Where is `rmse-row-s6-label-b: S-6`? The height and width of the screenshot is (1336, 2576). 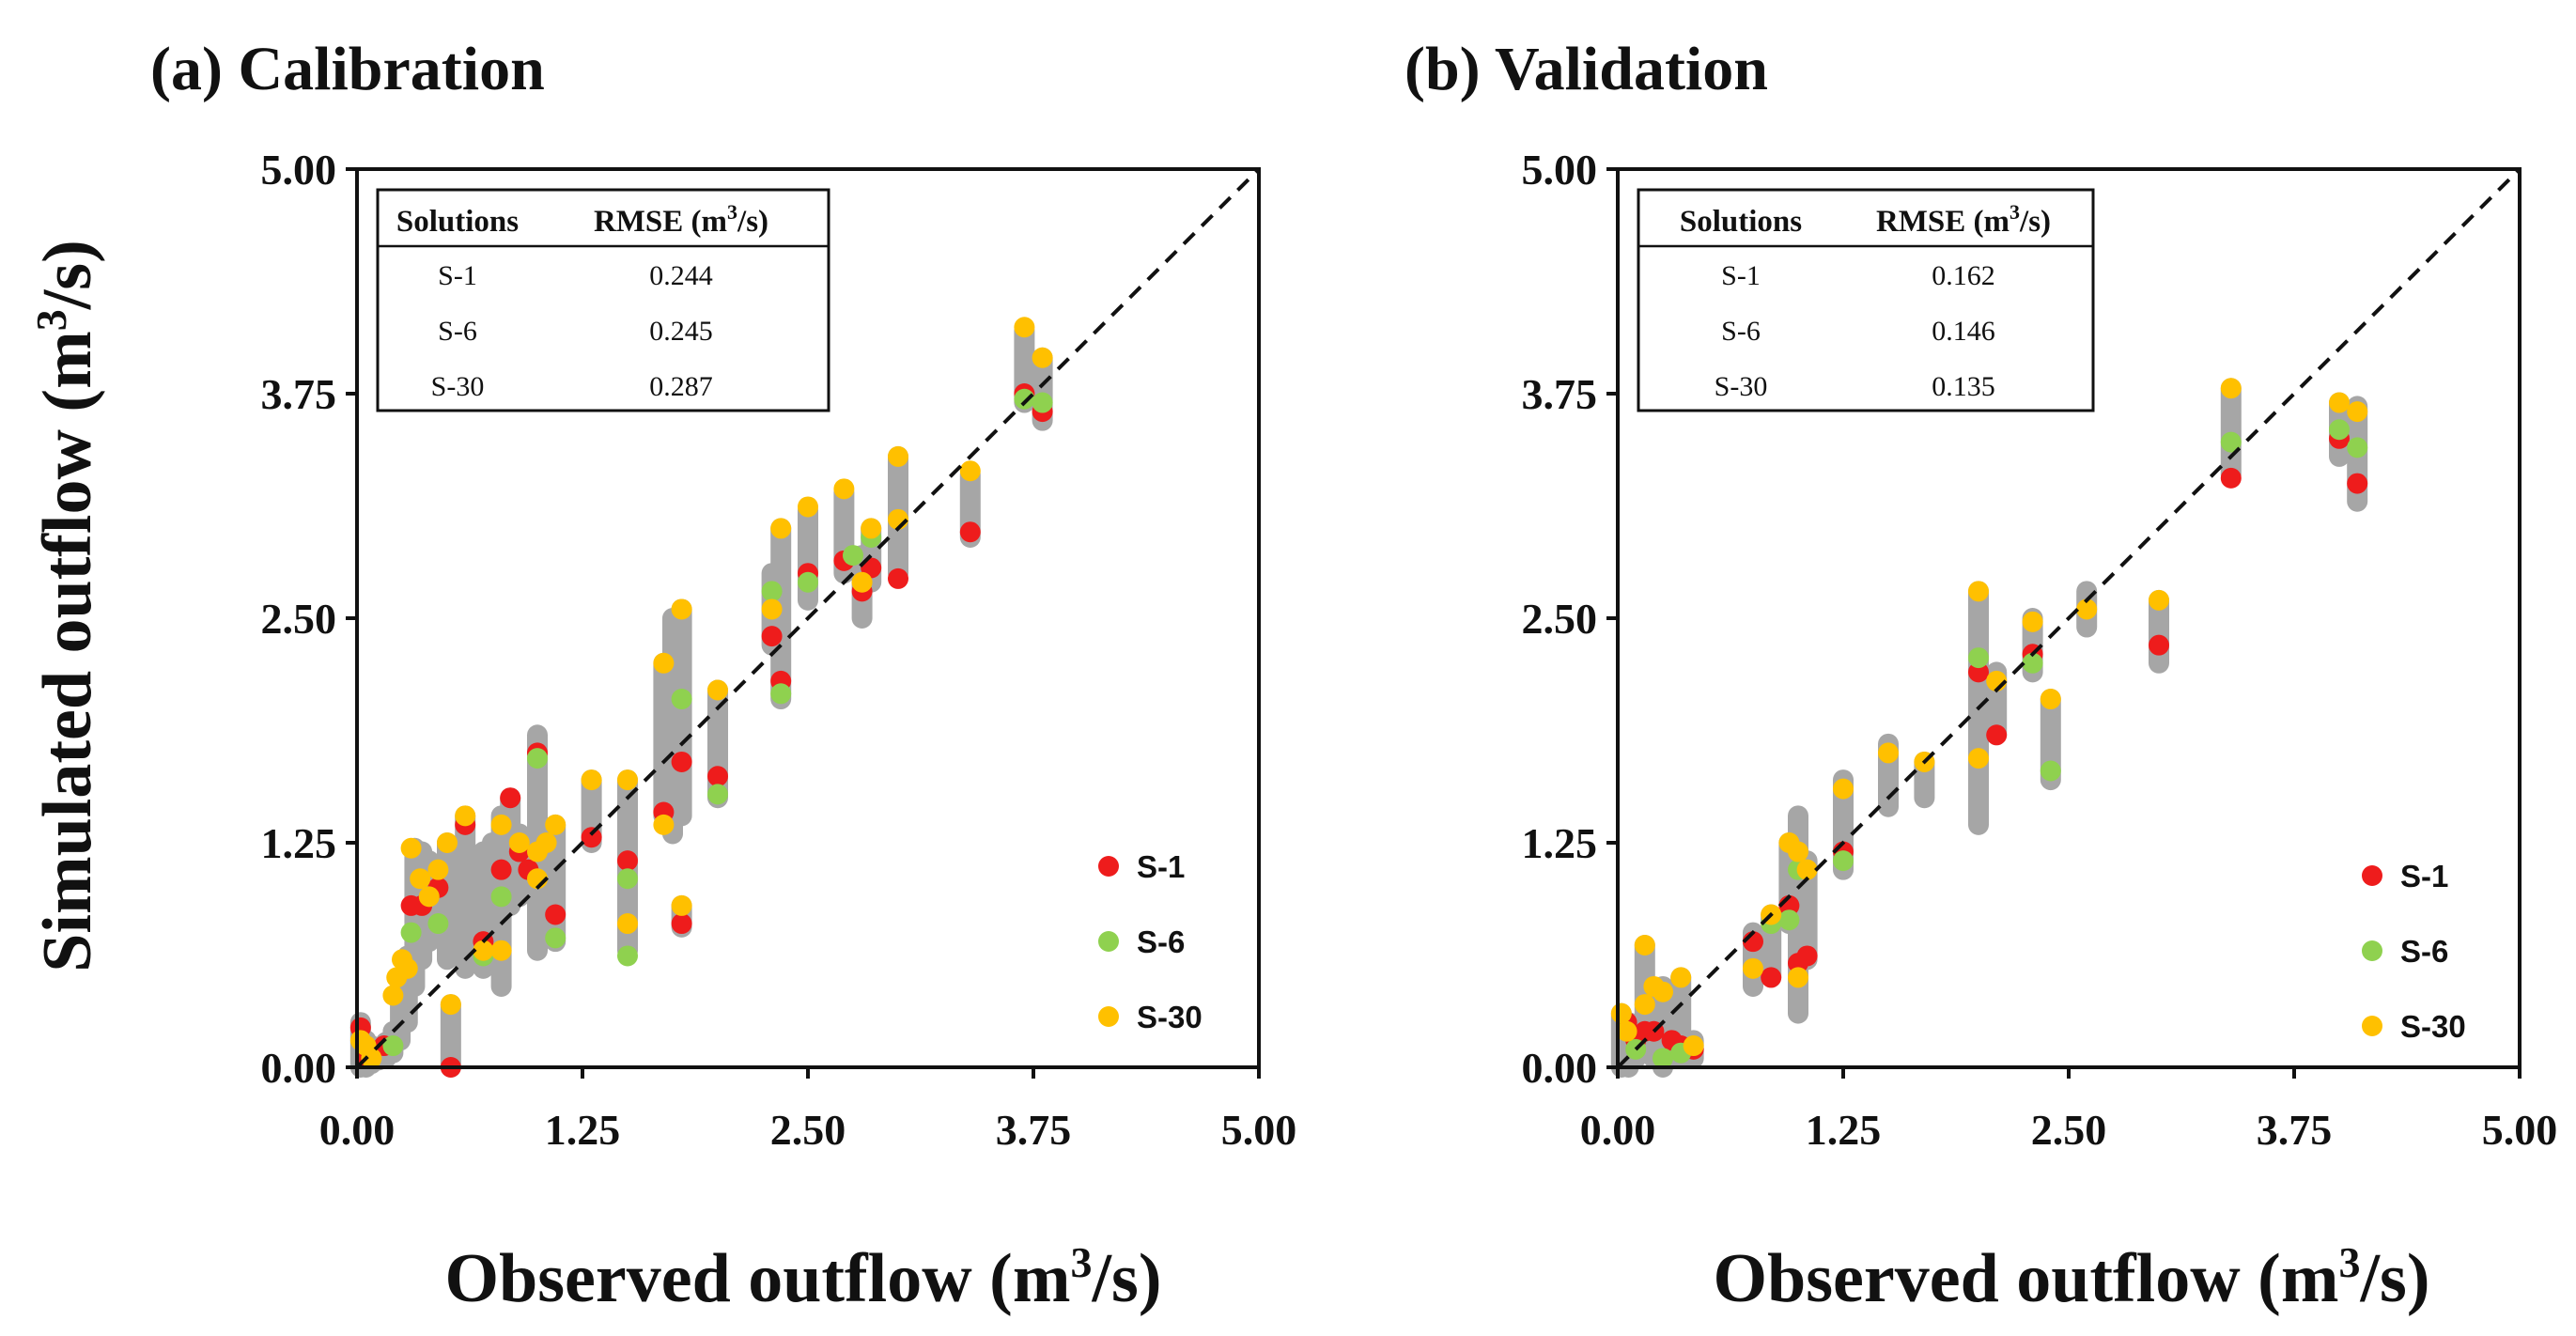 rmse-row-s6-label-b: S-6 is located at coordinates (1741, 331).